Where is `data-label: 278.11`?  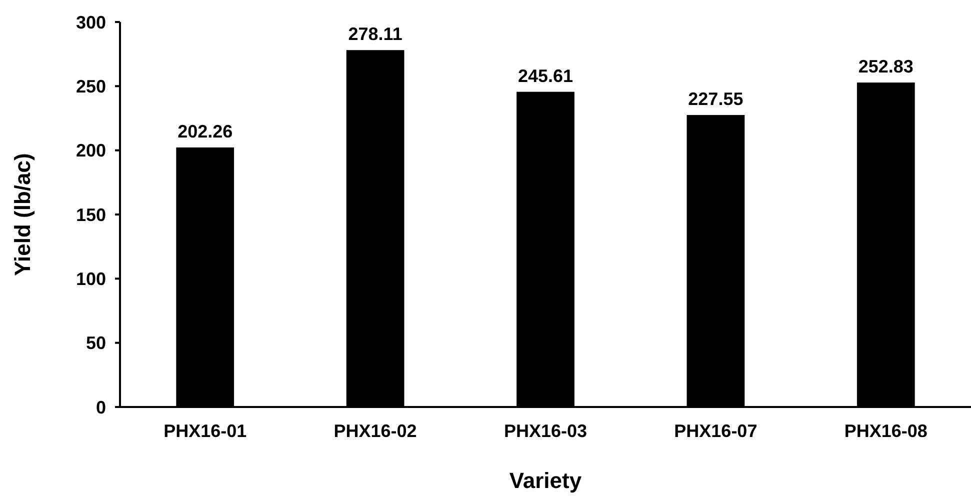 data-label: 278.11 is located at coordinates (375, 34).